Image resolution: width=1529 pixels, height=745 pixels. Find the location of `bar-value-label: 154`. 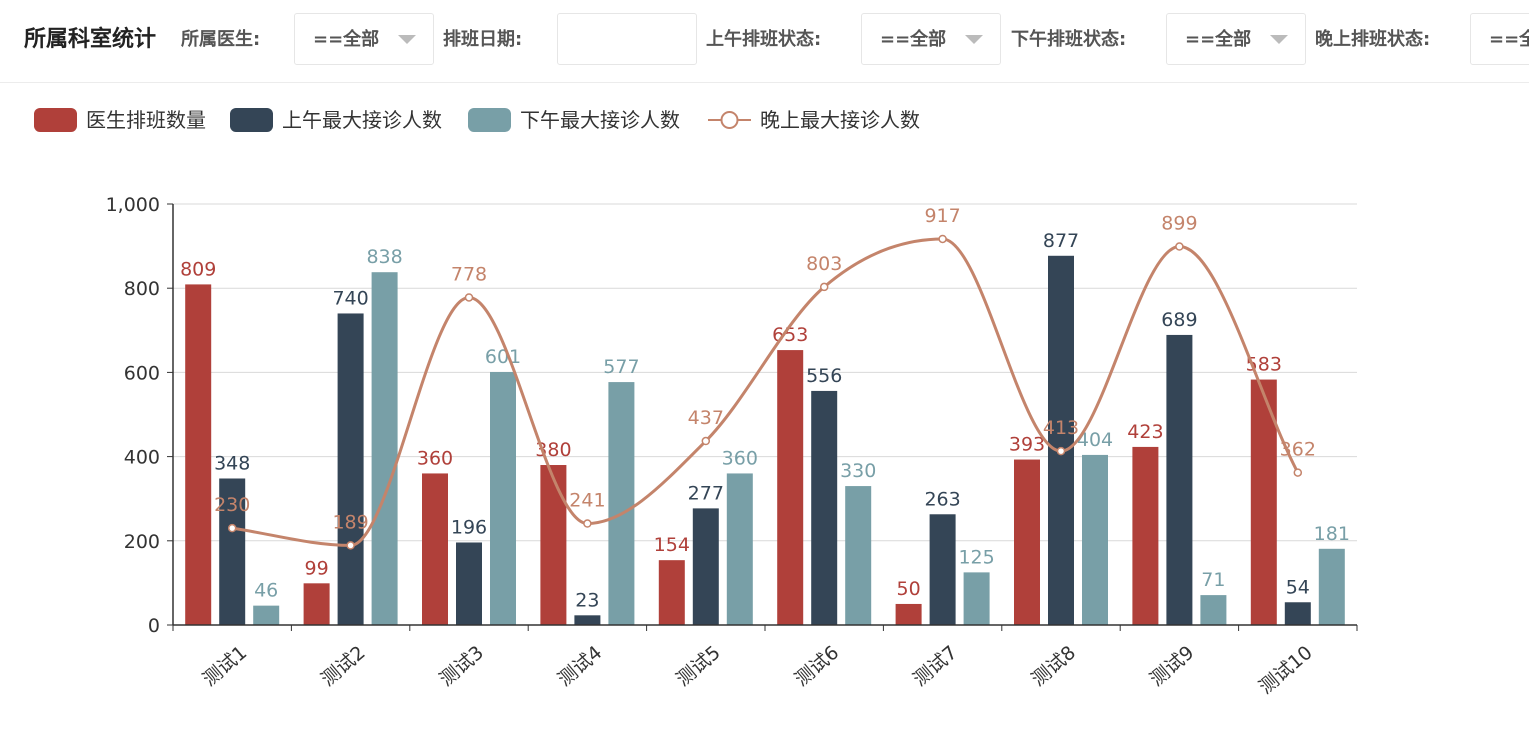

bar-value-label: 154 is located at coordinates (672, 545).